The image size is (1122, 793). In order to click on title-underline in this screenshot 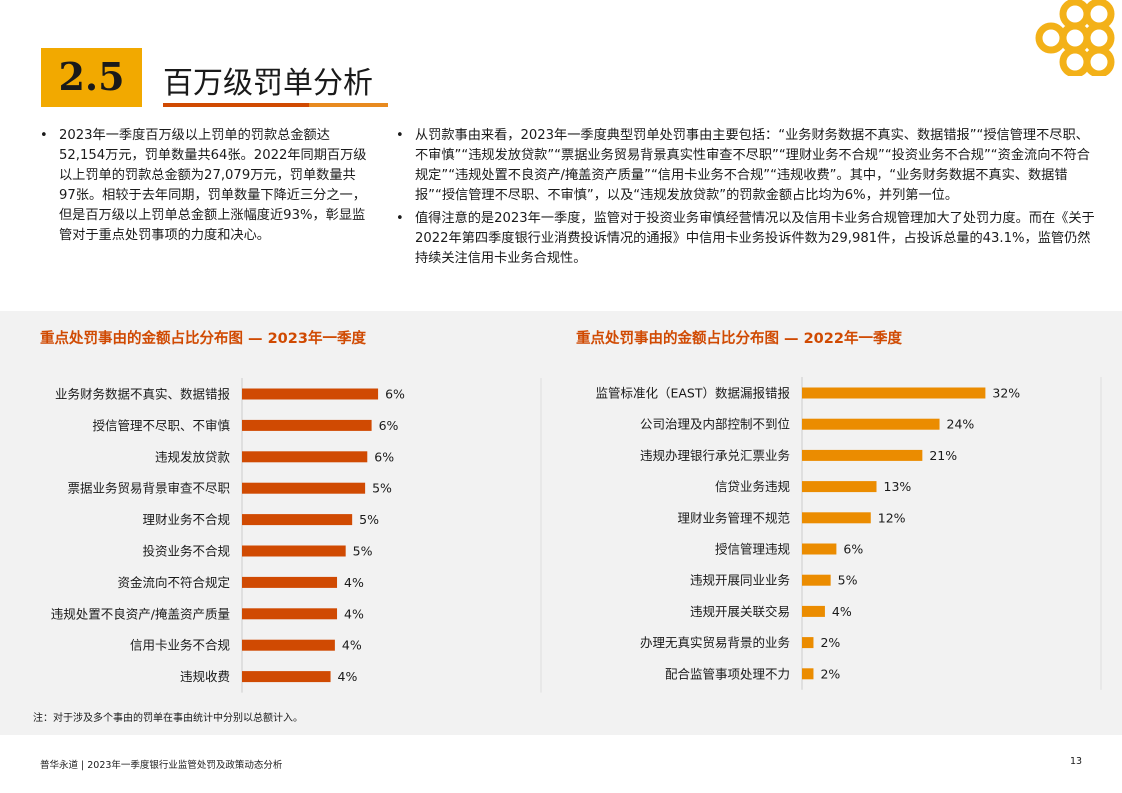, I will do `click(275, 105)`.